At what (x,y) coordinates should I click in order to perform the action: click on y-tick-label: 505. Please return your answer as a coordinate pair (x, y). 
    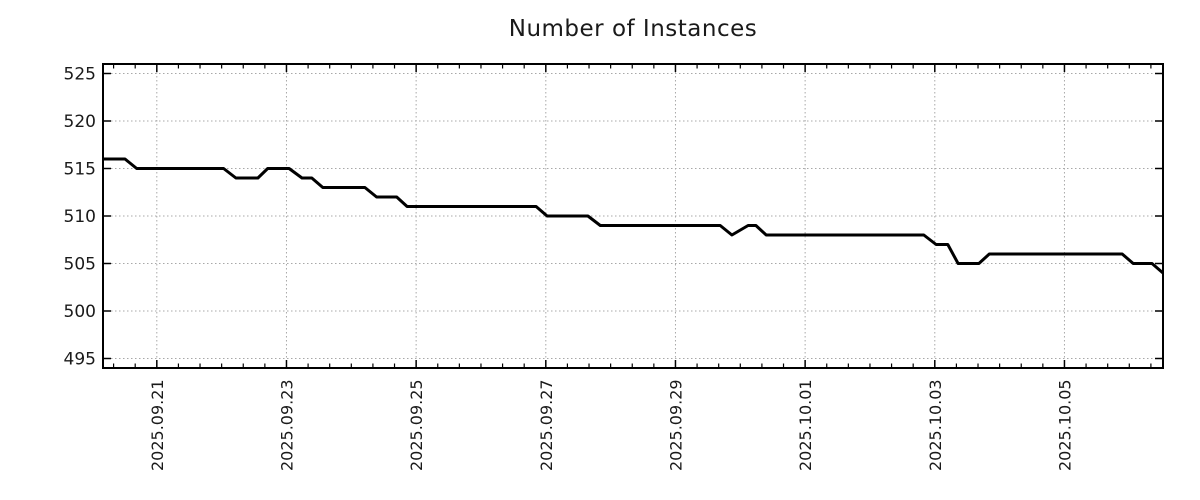
    Looking at the image, I should click on (80, 265).